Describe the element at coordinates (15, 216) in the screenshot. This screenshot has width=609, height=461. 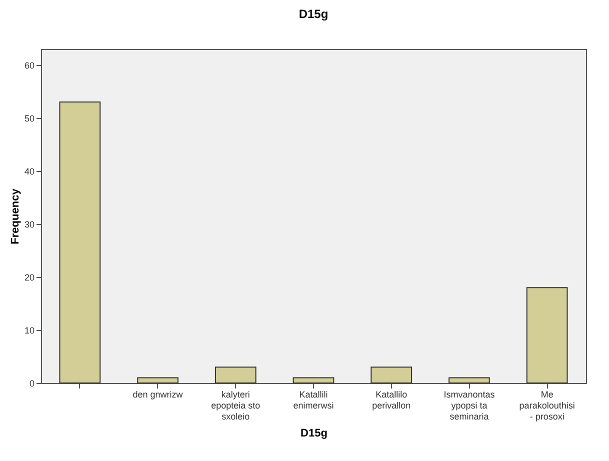
I see `y-axis-title: Frequency` at that location.